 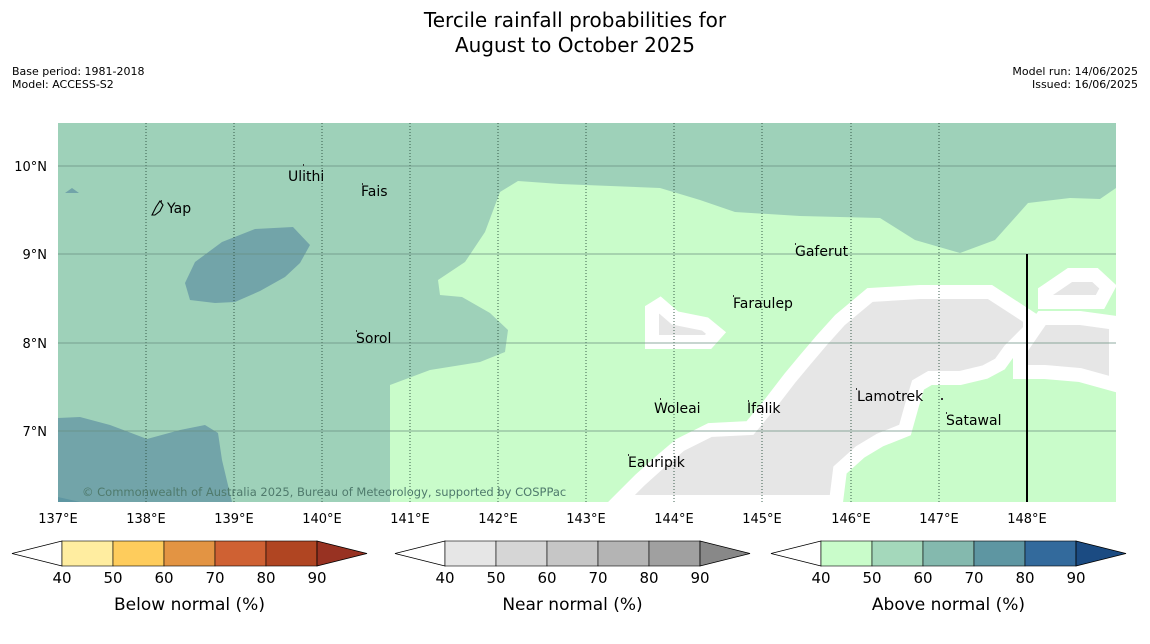 What do you see at coordinates (322, 519) in the screenshot?
I see `lon-label: 140°E` at bounding box center [322, 519].